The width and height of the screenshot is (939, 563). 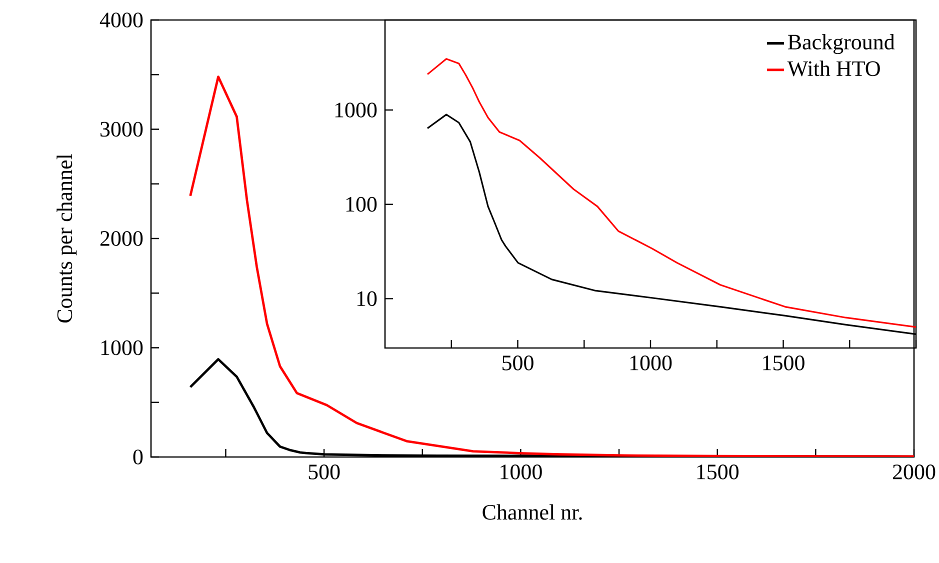 What do you see at coordinates (138, 457) in the screenshot?
I see `y-tick-label: 0` at bounding box center [138, 457].